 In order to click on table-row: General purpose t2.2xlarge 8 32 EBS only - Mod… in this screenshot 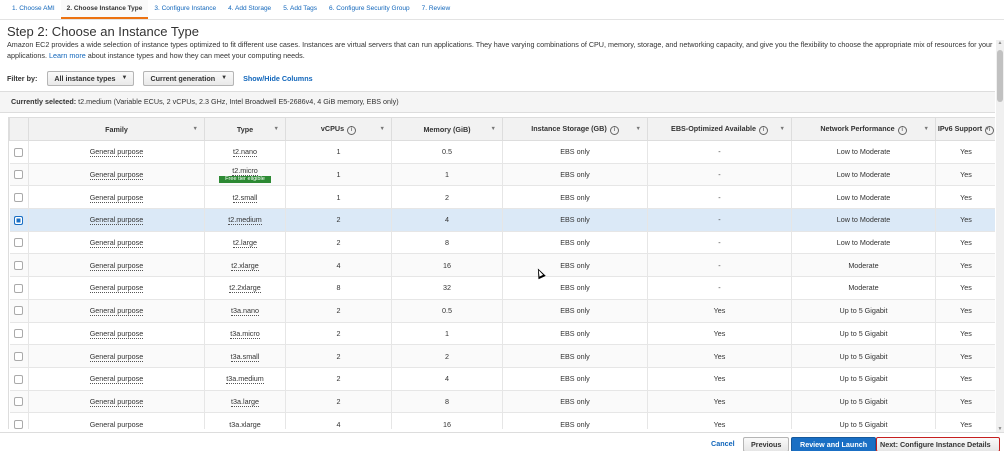, I will do `click(502, 288)`.